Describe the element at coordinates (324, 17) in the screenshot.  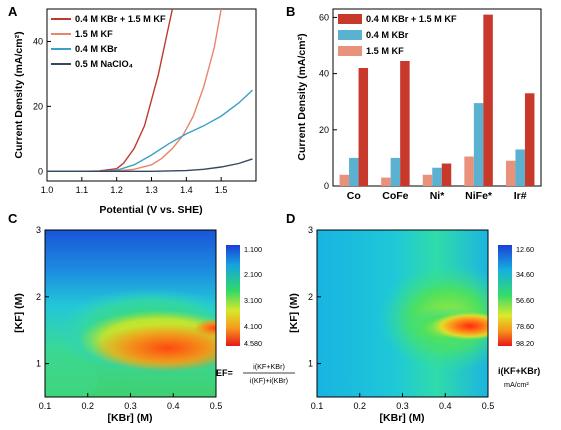
I see `y-tick-label-60: 60` at that location.